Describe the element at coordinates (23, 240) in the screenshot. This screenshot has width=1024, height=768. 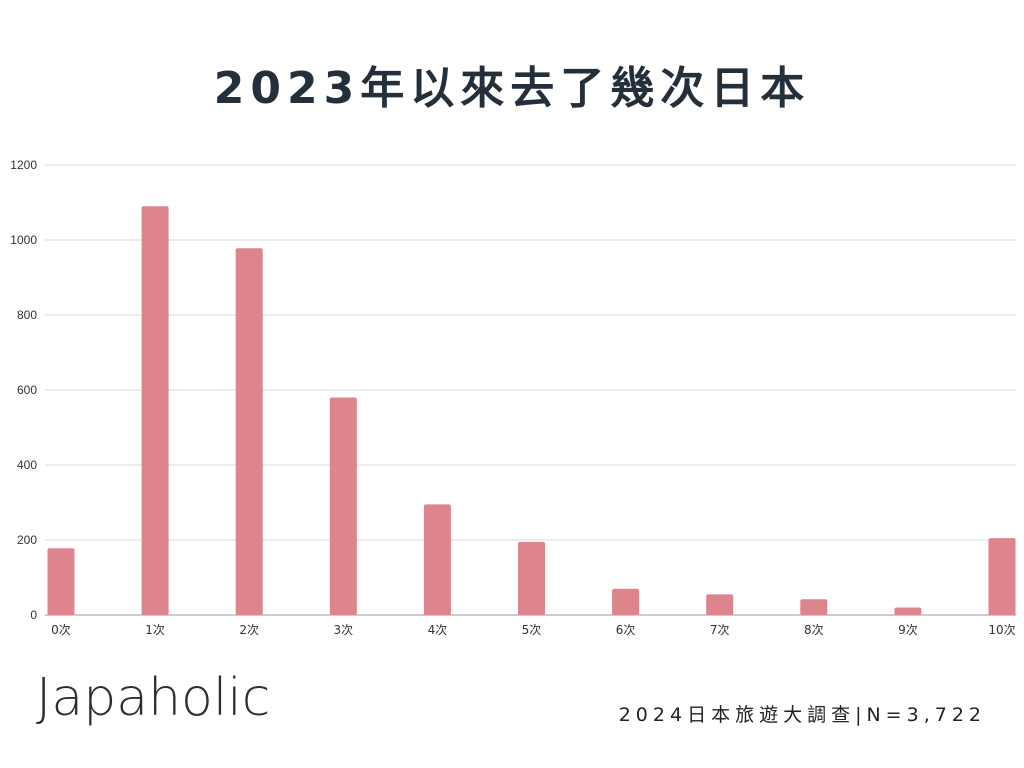
I see `y-tick-label: 1000` at that location.